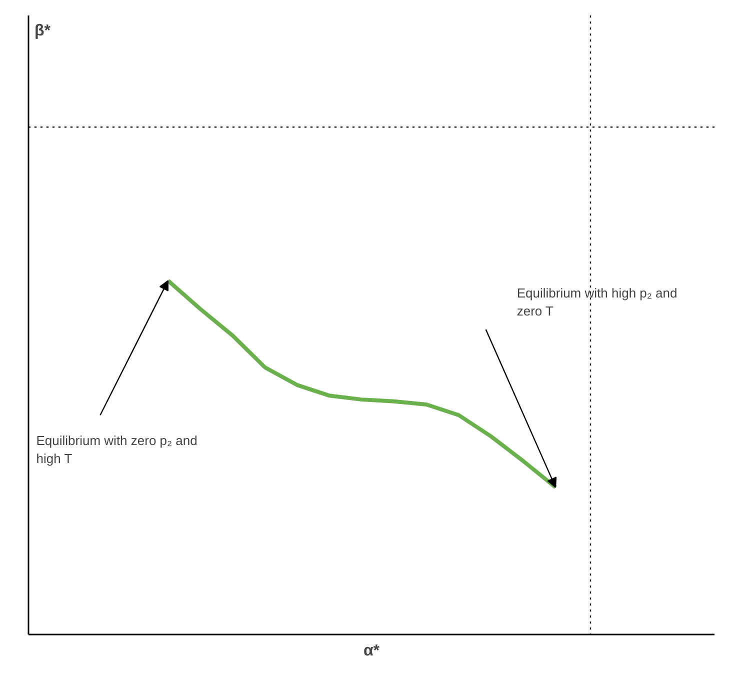 This screenshot has height=684, width=729. Describe the element at coordinates (117, 449) in the screenshot. I see `annotation: Equilibrium with zero p₂ and high T` at that location.